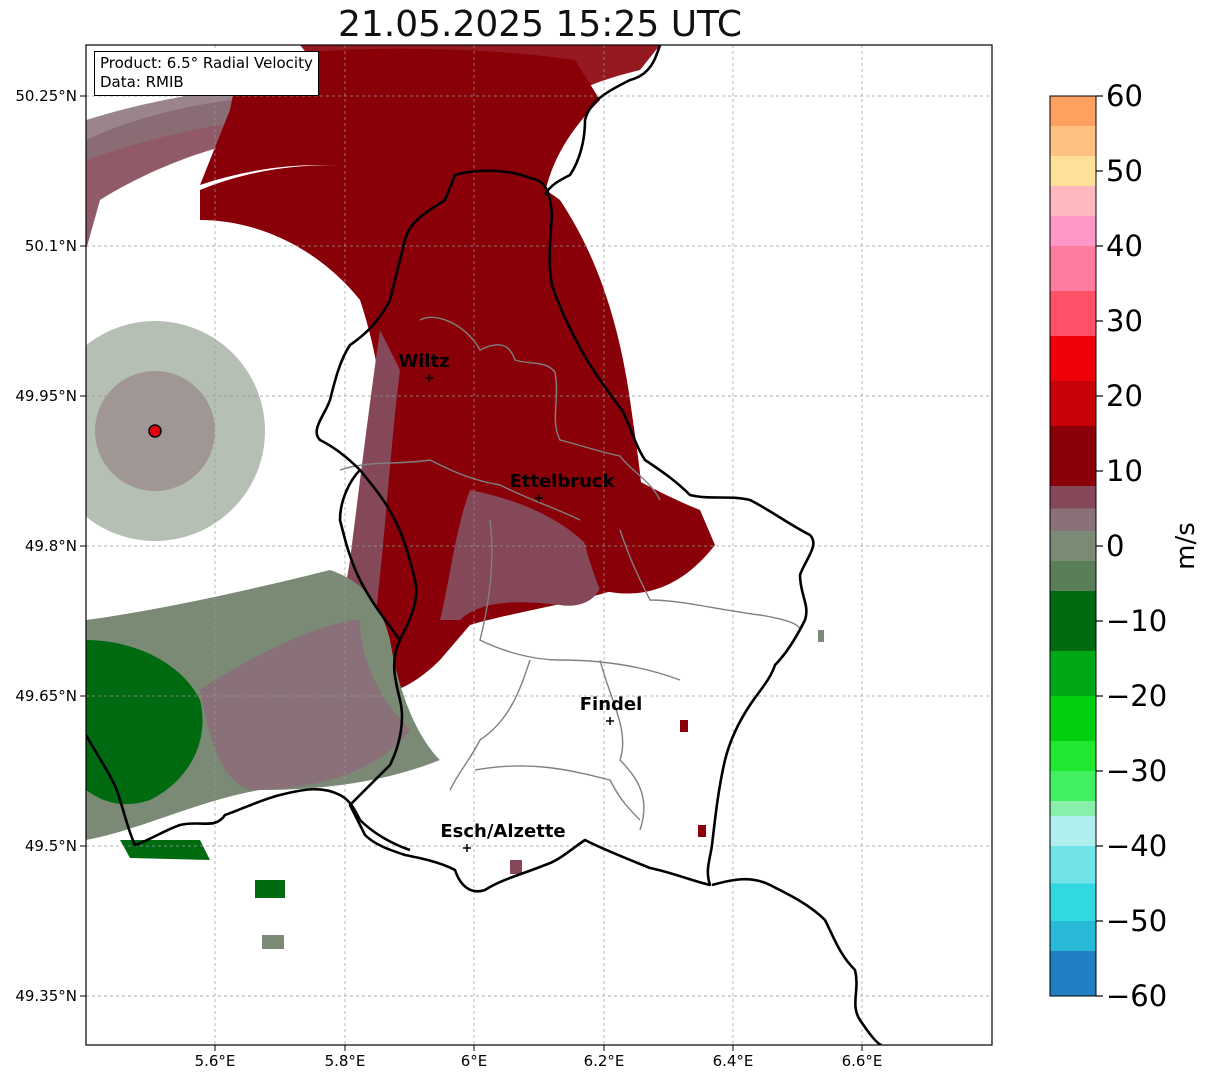 Image resolution: width=1207 pixels, height=1081 pixels. What do you see at coordinates (46, 396) in the screenshot?
I see `lat-tick-label: 49.95°N` at bounding box center [46, 396].